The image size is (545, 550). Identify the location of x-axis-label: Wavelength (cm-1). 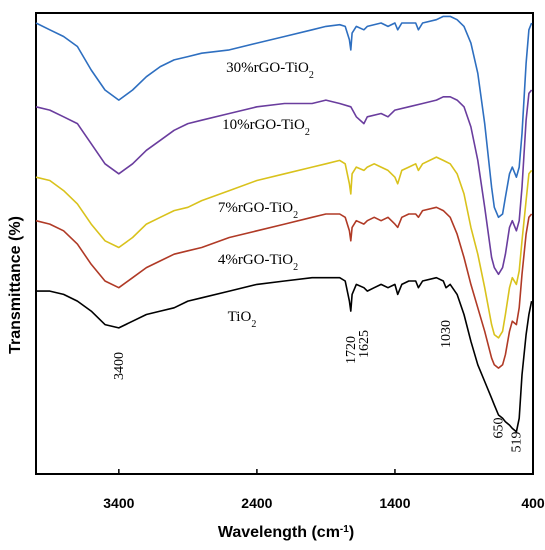
(286, 533).